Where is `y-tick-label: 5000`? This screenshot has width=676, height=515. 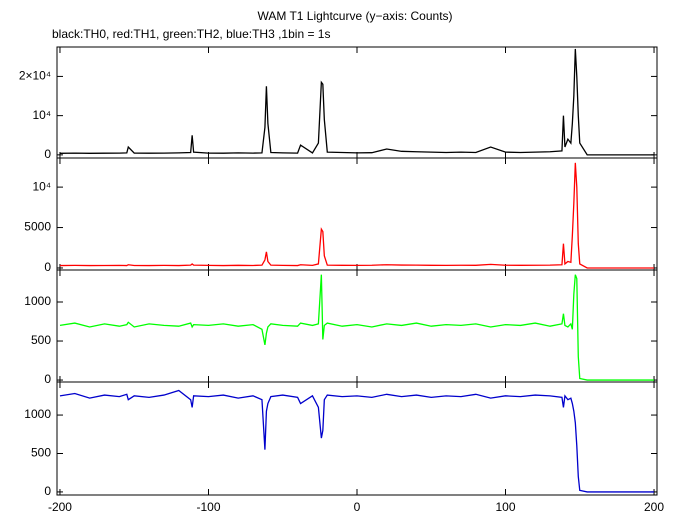 y-tick-label: 5000 is located at coordinates (37, 227).